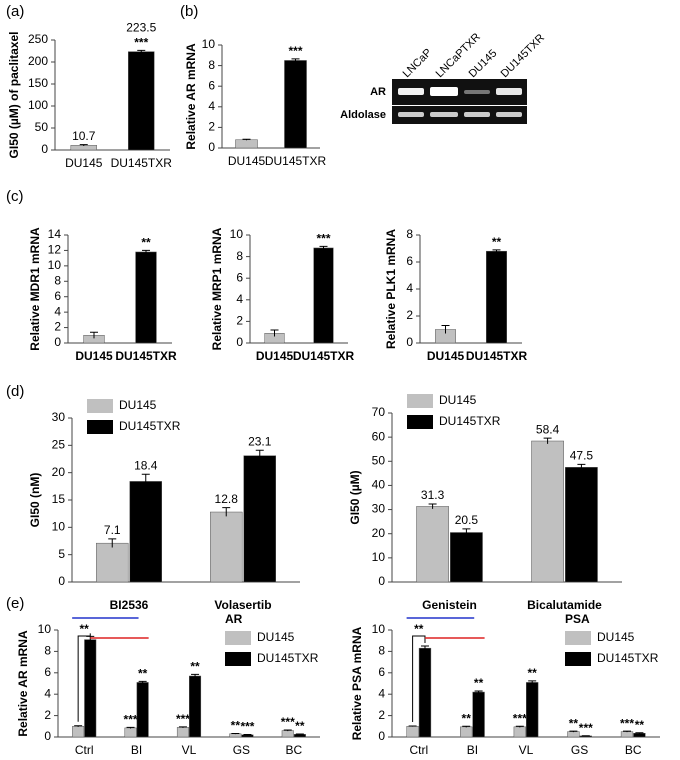  I want to click on y-tick-label: 150, so click(38, 83).